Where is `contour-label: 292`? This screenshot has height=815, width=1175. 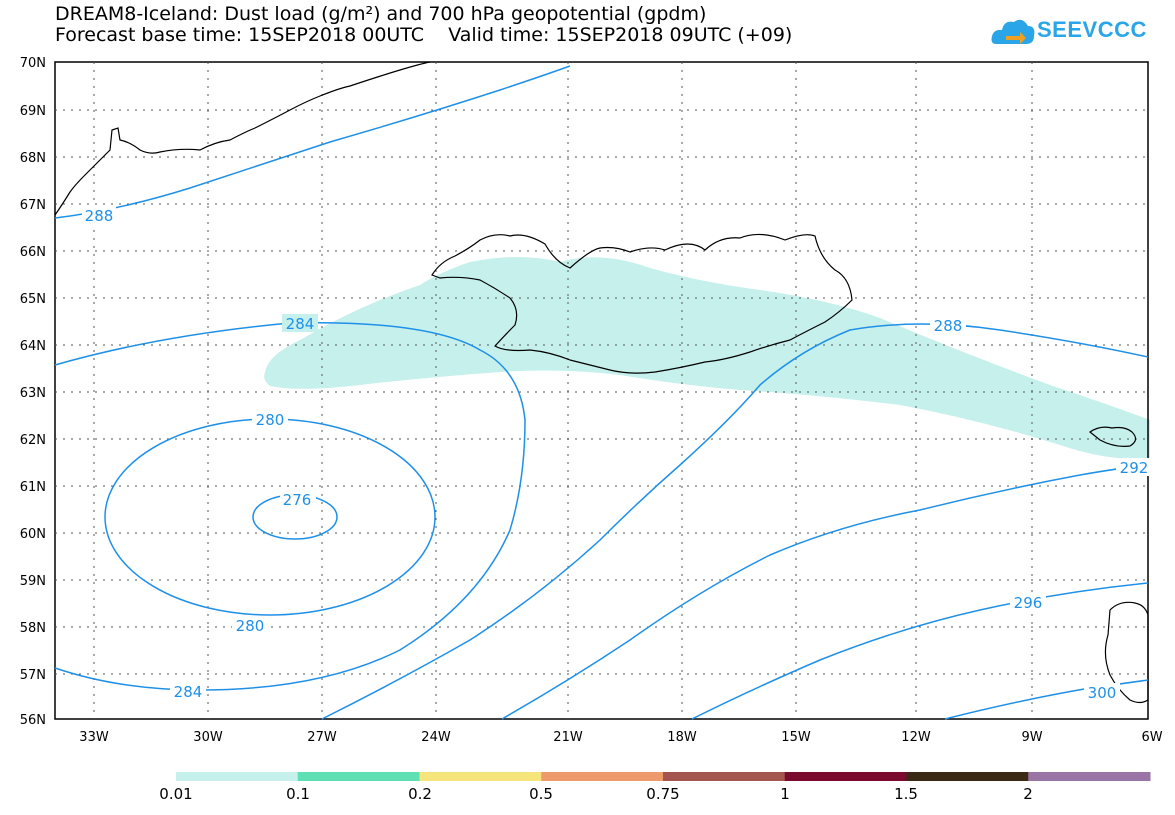
contour-label: 292 is located at coordinates (1134, 468).